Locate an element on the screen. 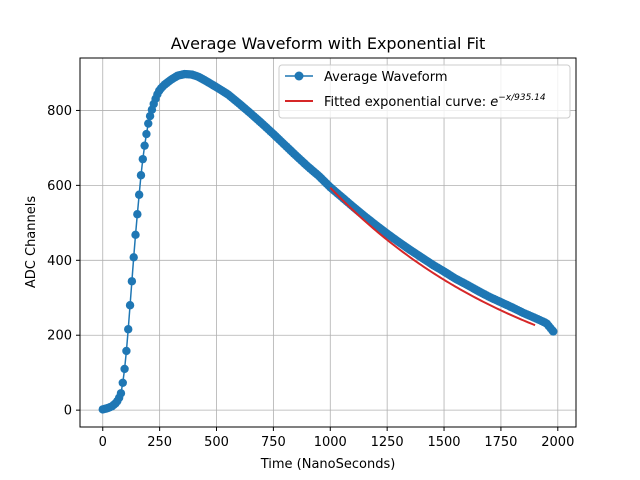 The image size is (640, 480). legend-fit-label: Fitted exponential curve: e−x/935.14 is located at coordinates (435, 101).